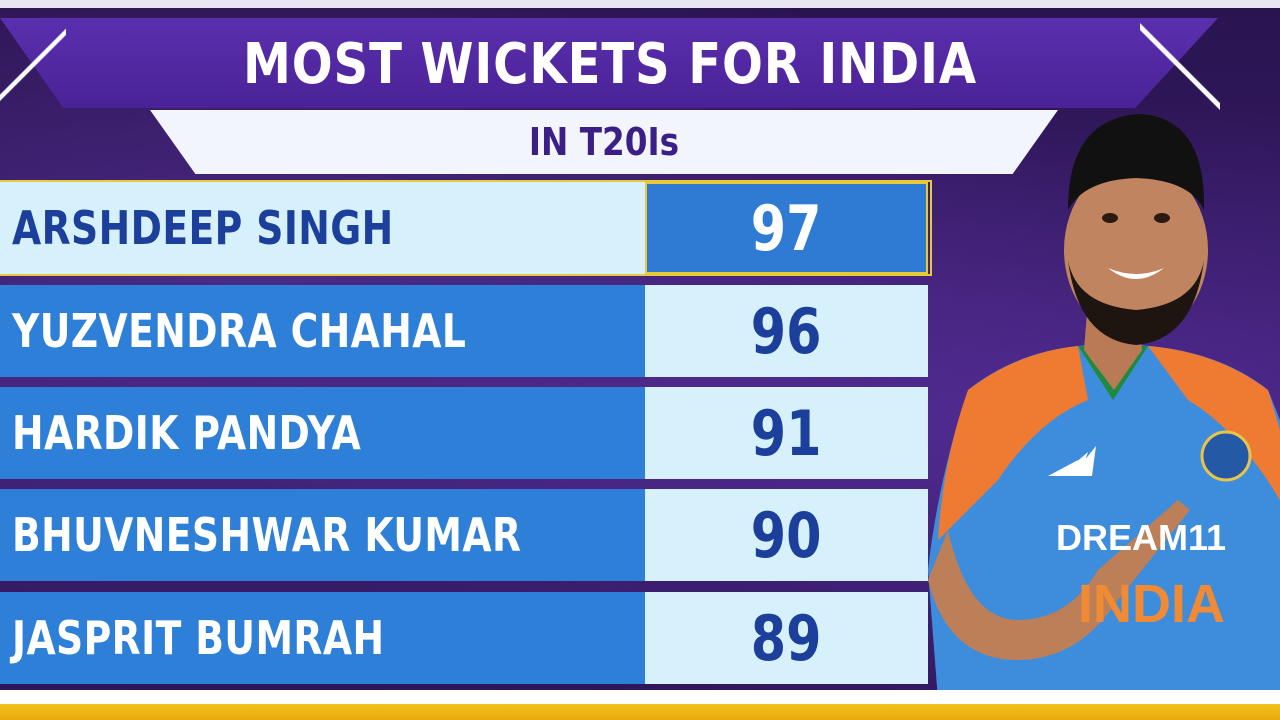  Describe the element at coordinates (33, 64) in the screenshot. I see `banner-edge-left` at that location.